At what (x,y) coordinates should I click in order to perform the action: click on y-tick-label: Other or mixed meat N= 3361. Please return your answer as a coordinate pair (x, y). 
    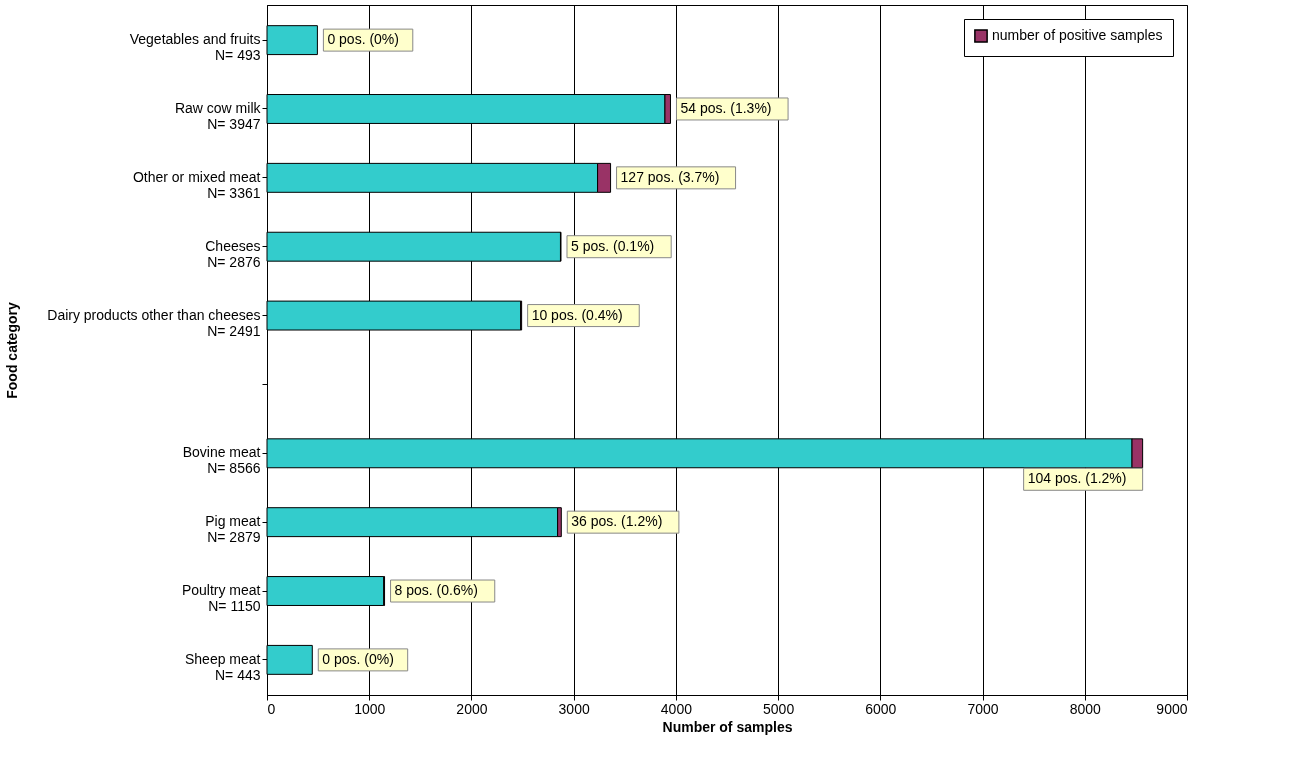
    Looking at the image, I should click on (196, 184).